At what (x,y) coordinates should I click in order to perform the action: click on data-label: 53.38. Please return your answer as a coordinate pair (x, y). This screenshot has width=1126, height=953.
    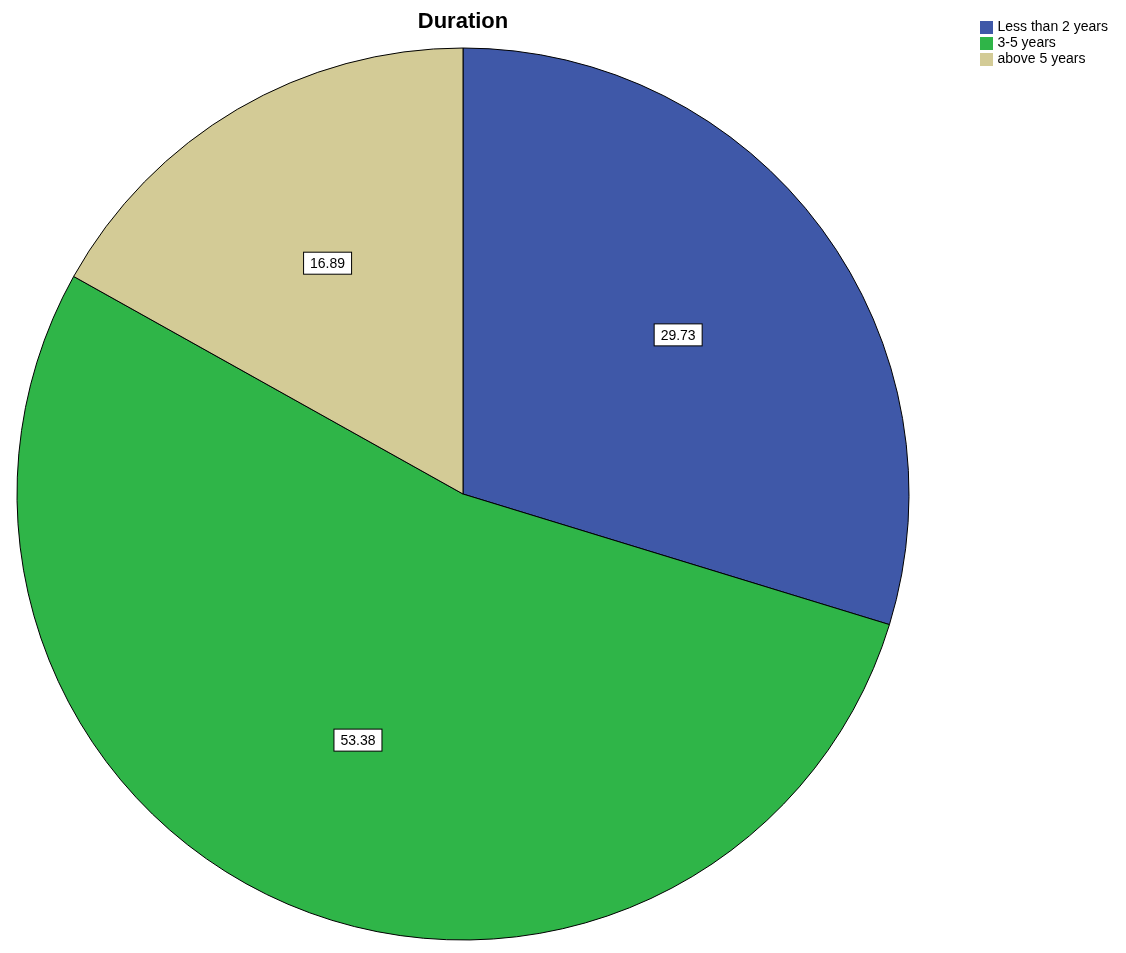
    Looking at the image, I should click on (358, 740).